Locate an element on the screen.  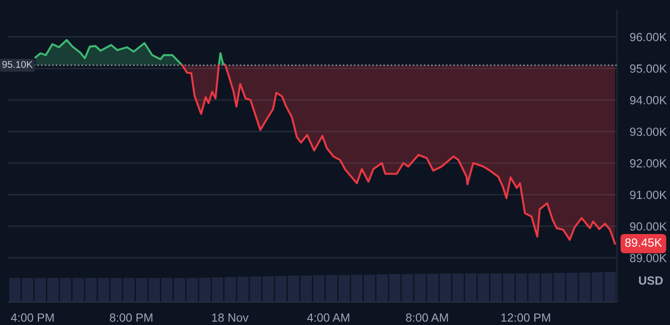
x-tick-label: 18 Nov is located at coordinates (230, 317).